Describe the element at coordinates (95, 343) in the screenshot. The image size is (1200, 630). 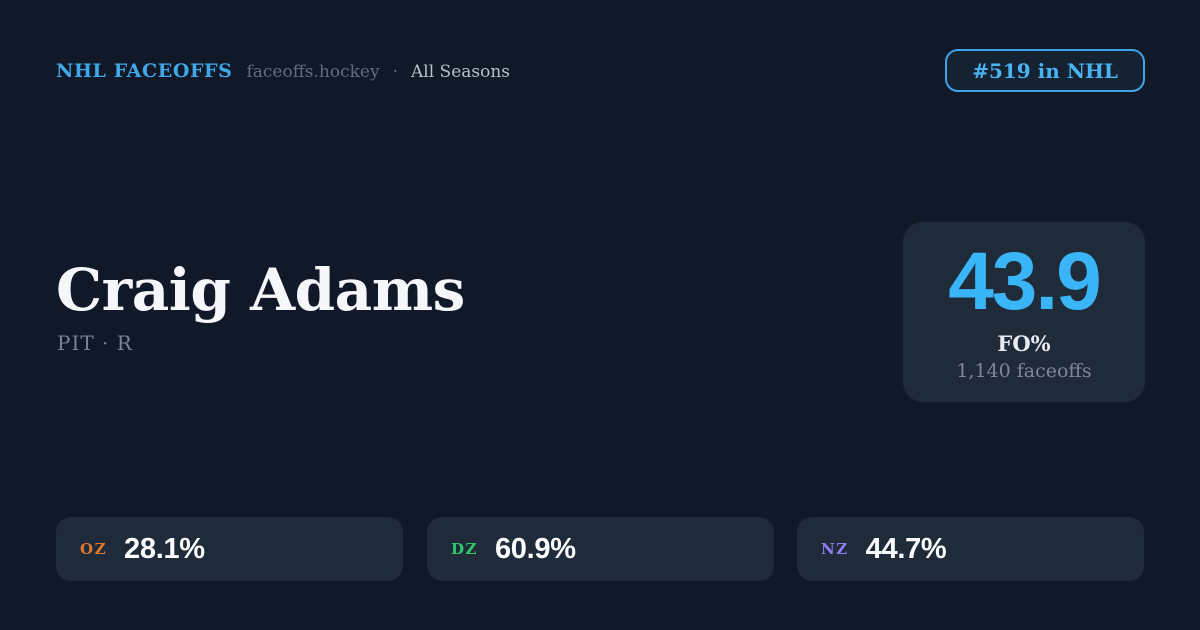
I see `player-team-position: PIT · R` at that location.